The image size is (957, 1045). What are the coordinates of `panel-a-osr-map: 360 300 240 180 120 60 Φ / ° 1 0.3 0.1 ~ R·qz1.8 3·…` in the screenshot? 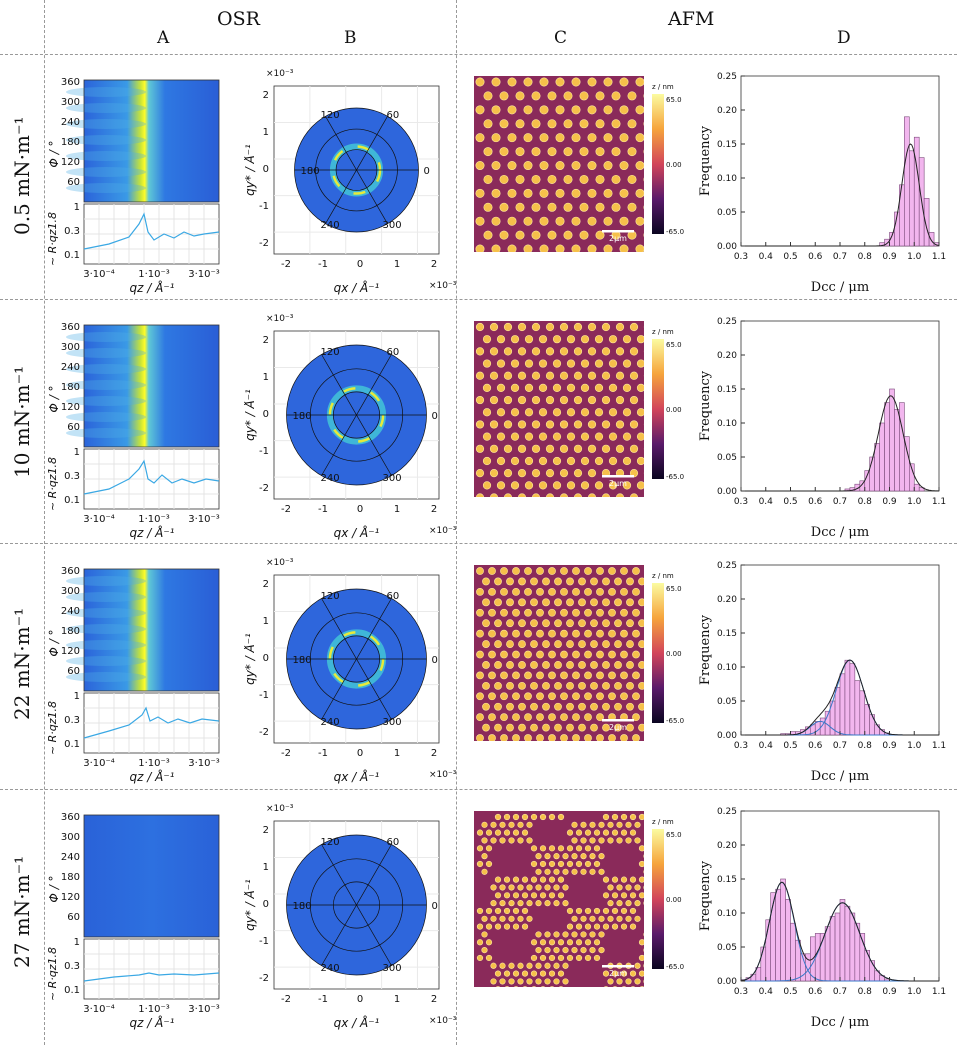 It's located at (133, 675).